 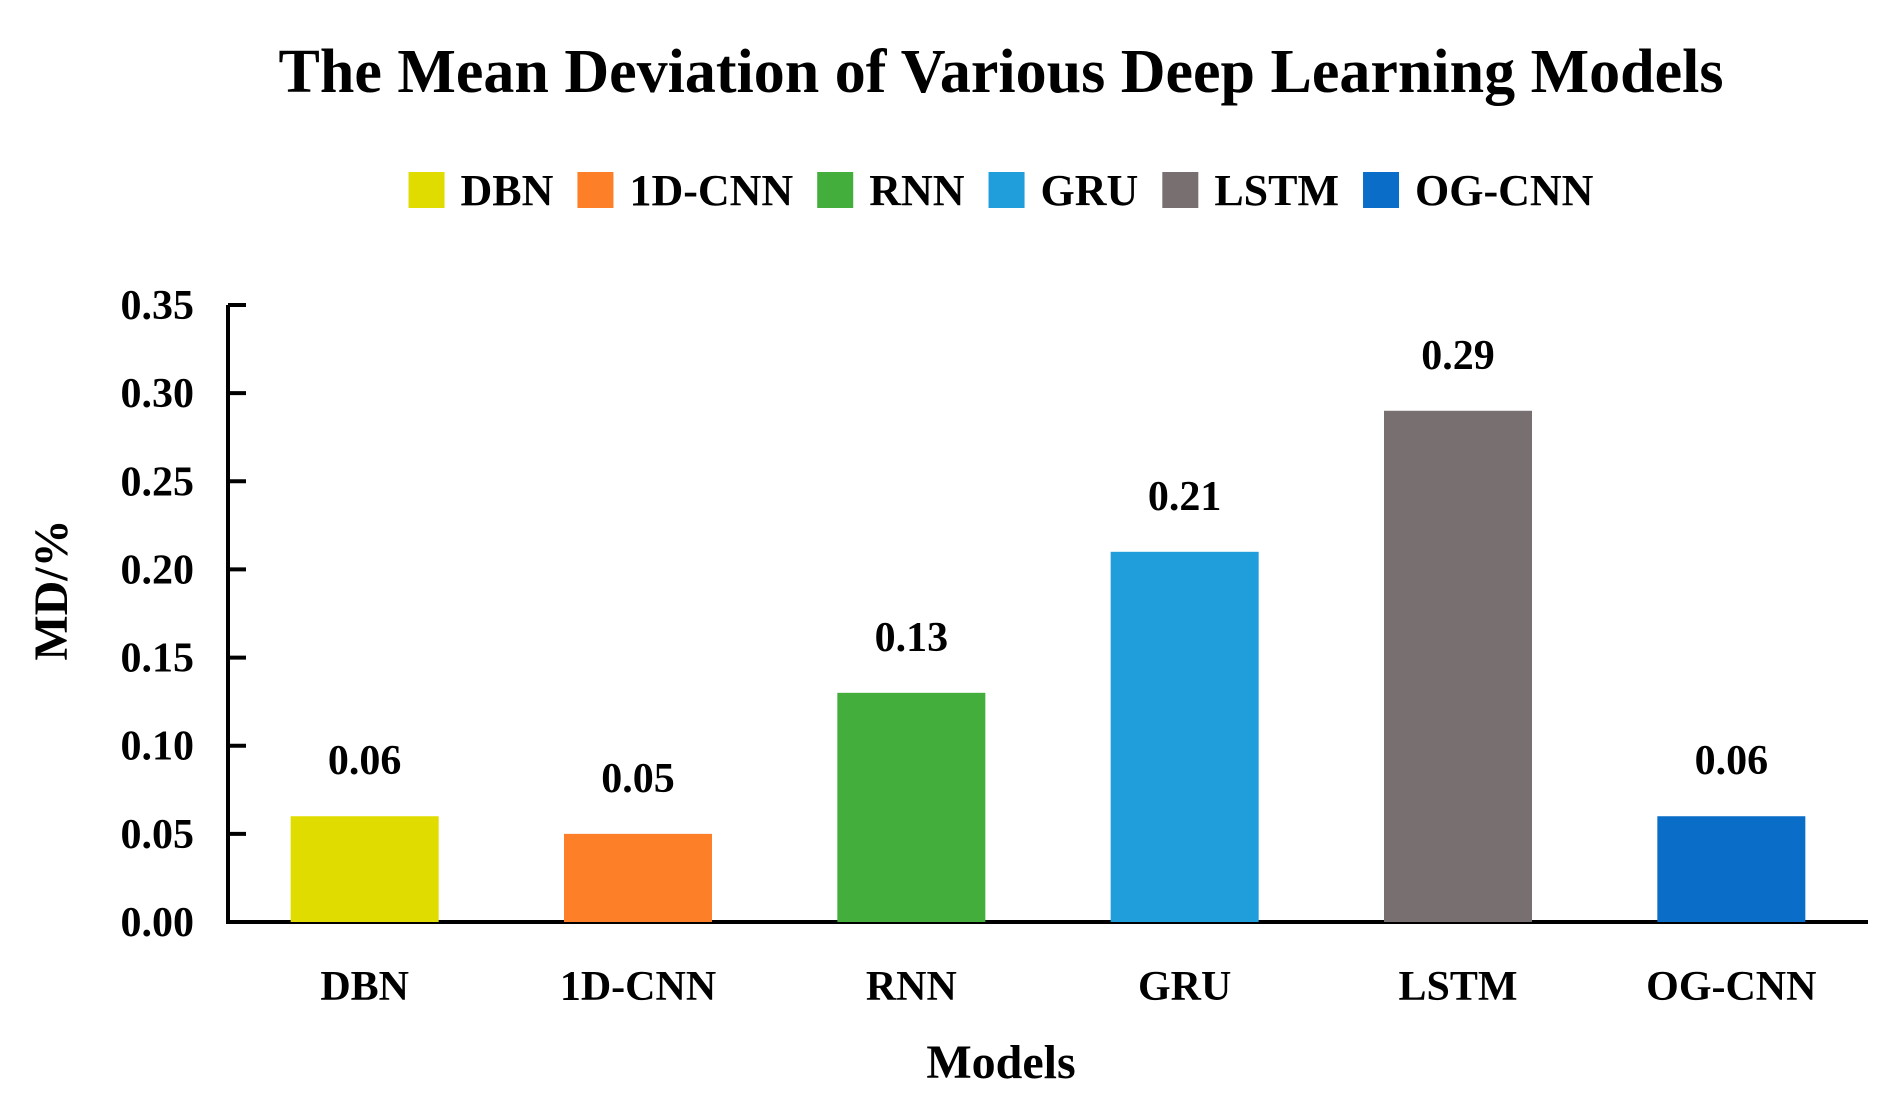 What do you see at coordinates (158, 394) in the screenshot?
I see `y-tick-label: 0.30` at bounding box center [158, 394].